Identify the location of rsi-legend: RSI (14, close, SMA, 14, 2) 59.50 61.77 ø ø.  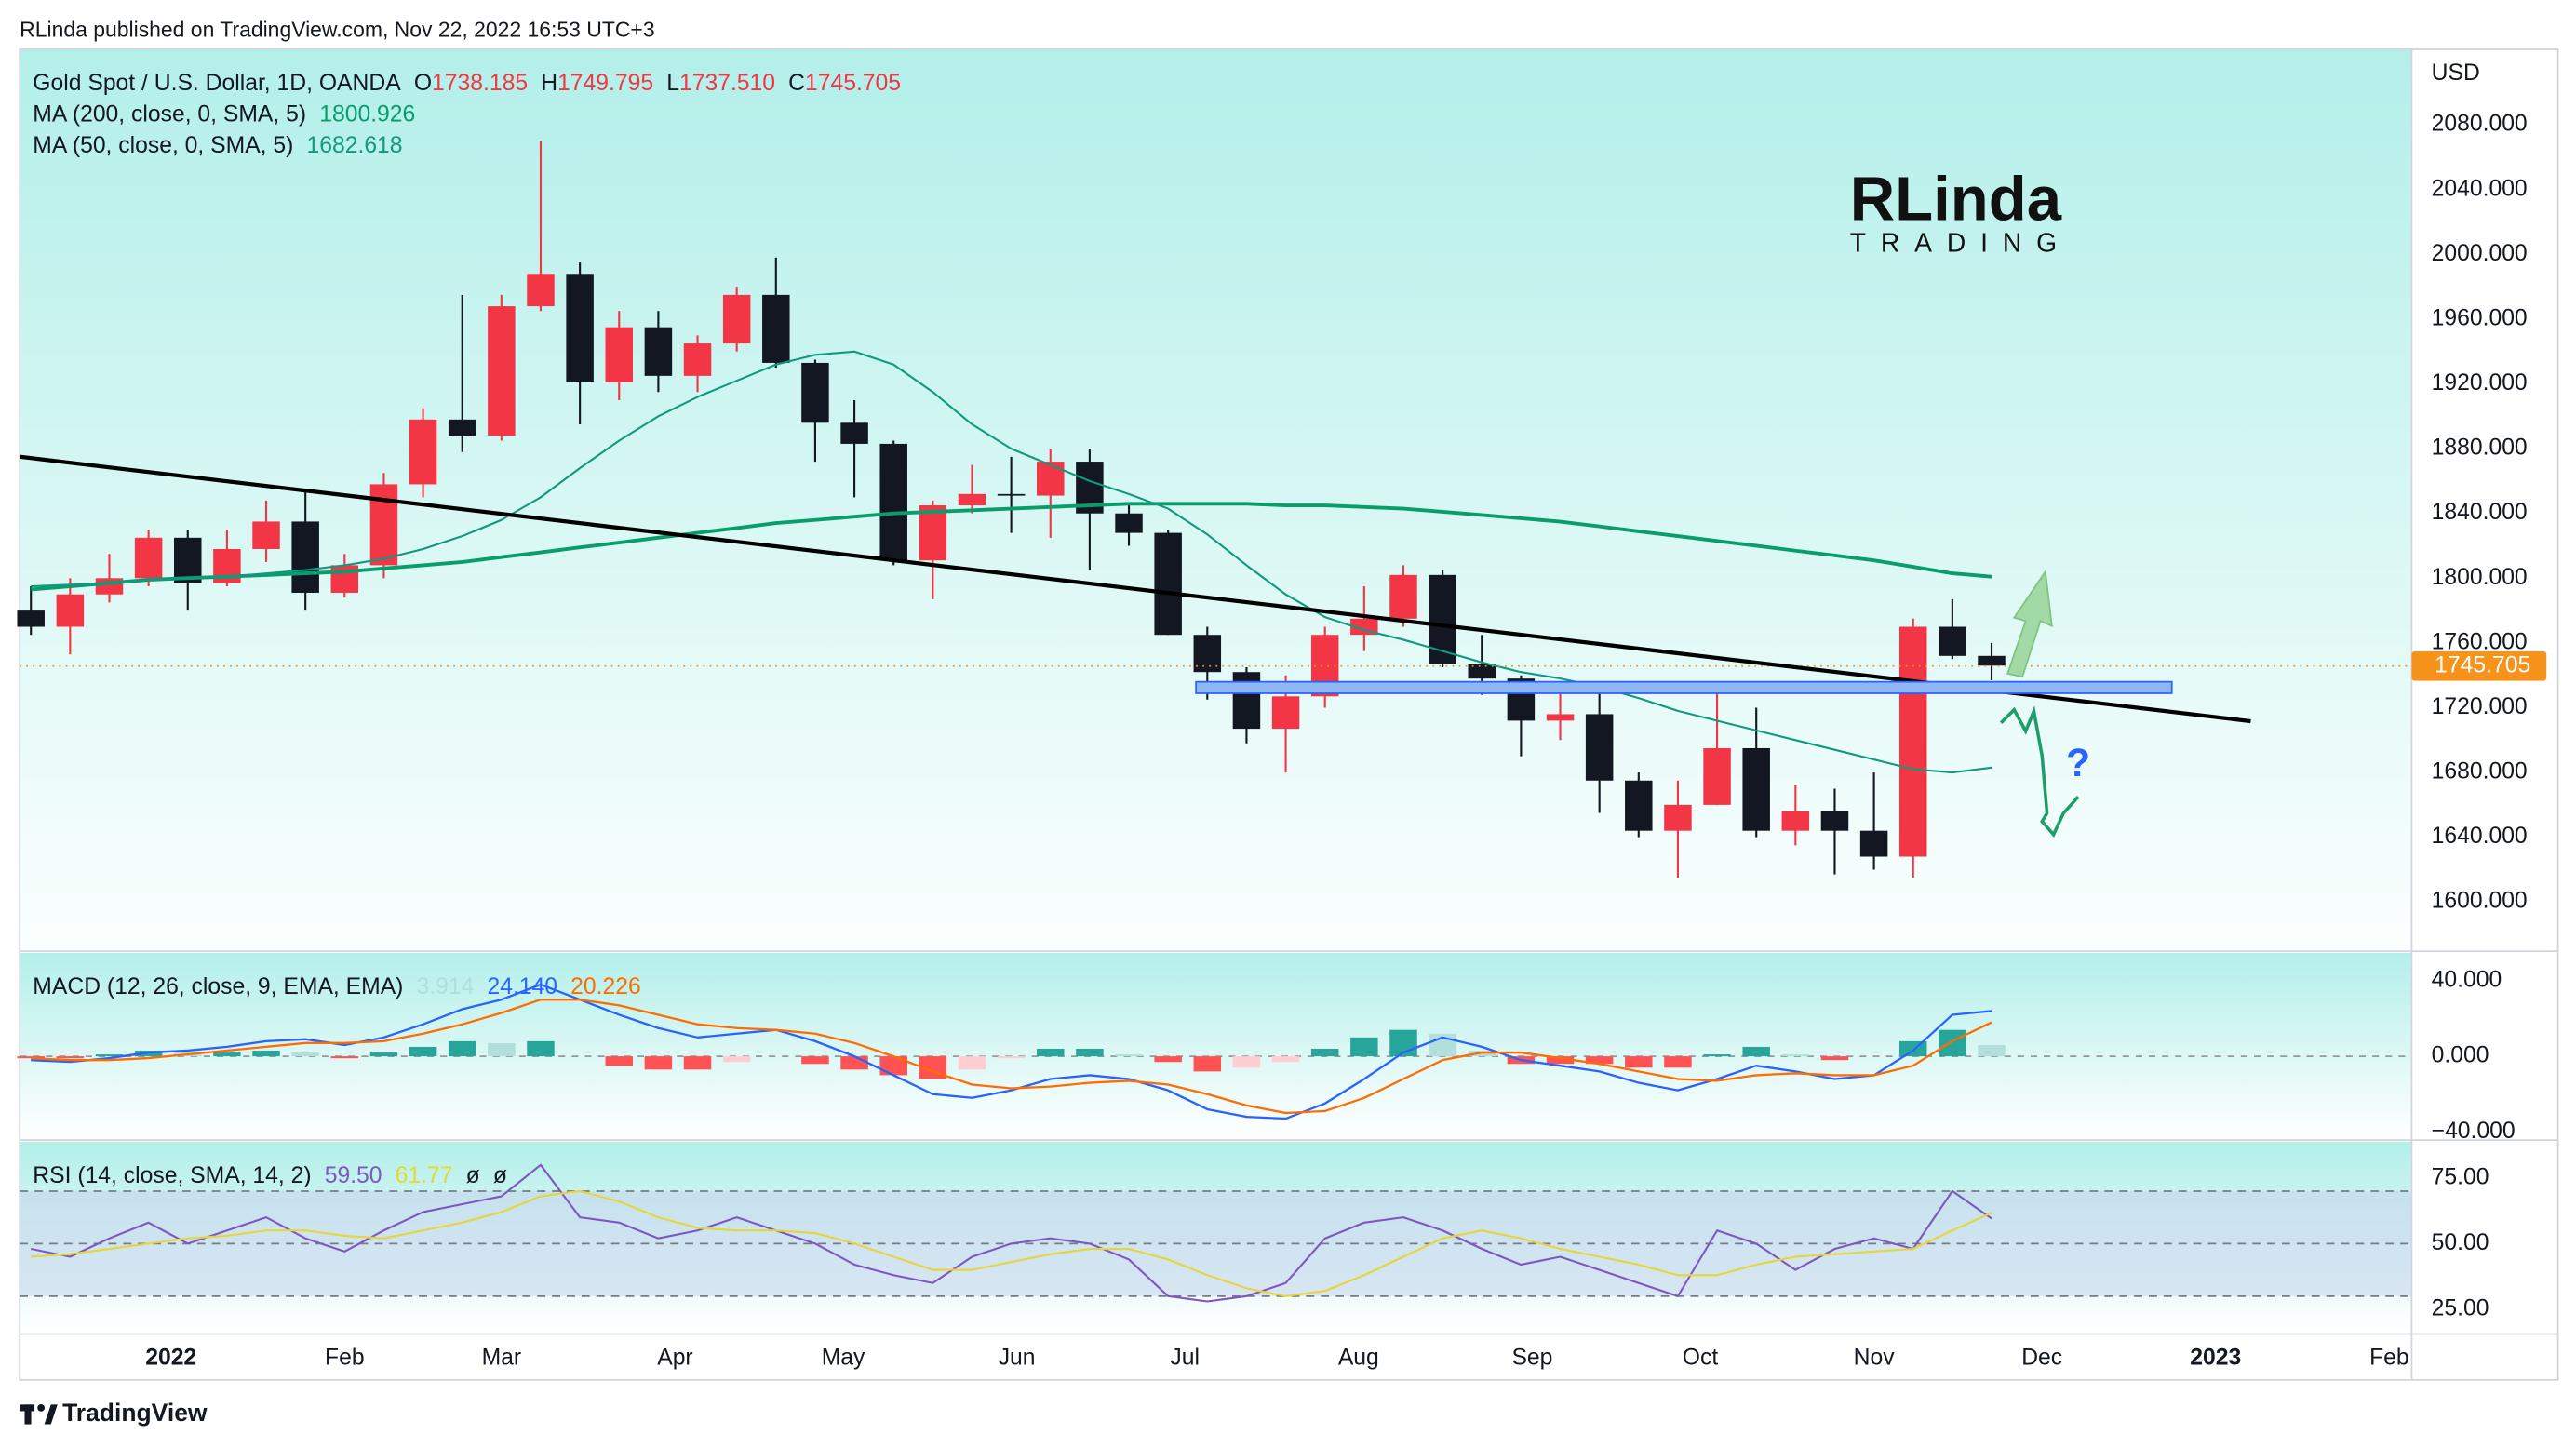
(270, 1175).